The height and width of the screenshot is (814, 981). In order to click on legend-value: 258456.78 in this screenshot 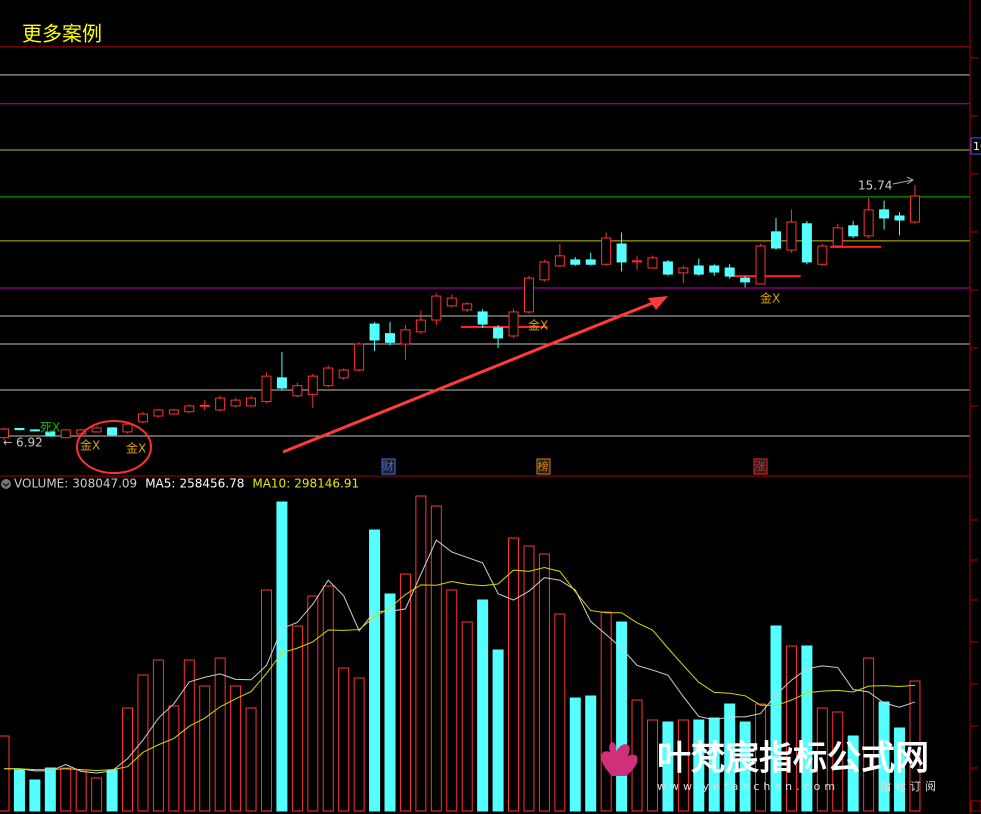, I will do `click(211, 484)`.